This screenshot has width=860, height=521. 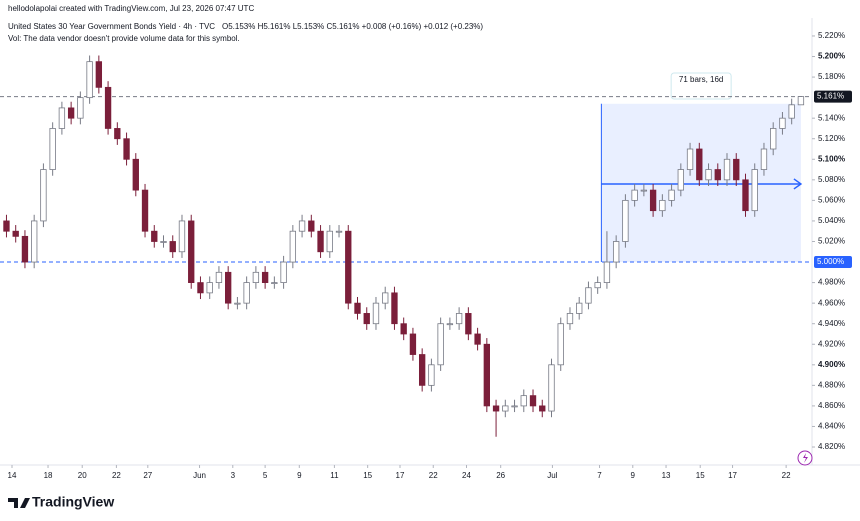 What do you see at coordinates (831, 446) in the screenshot?
I see `y-tick-label: 4.820%` at bounding box center [831, 446].